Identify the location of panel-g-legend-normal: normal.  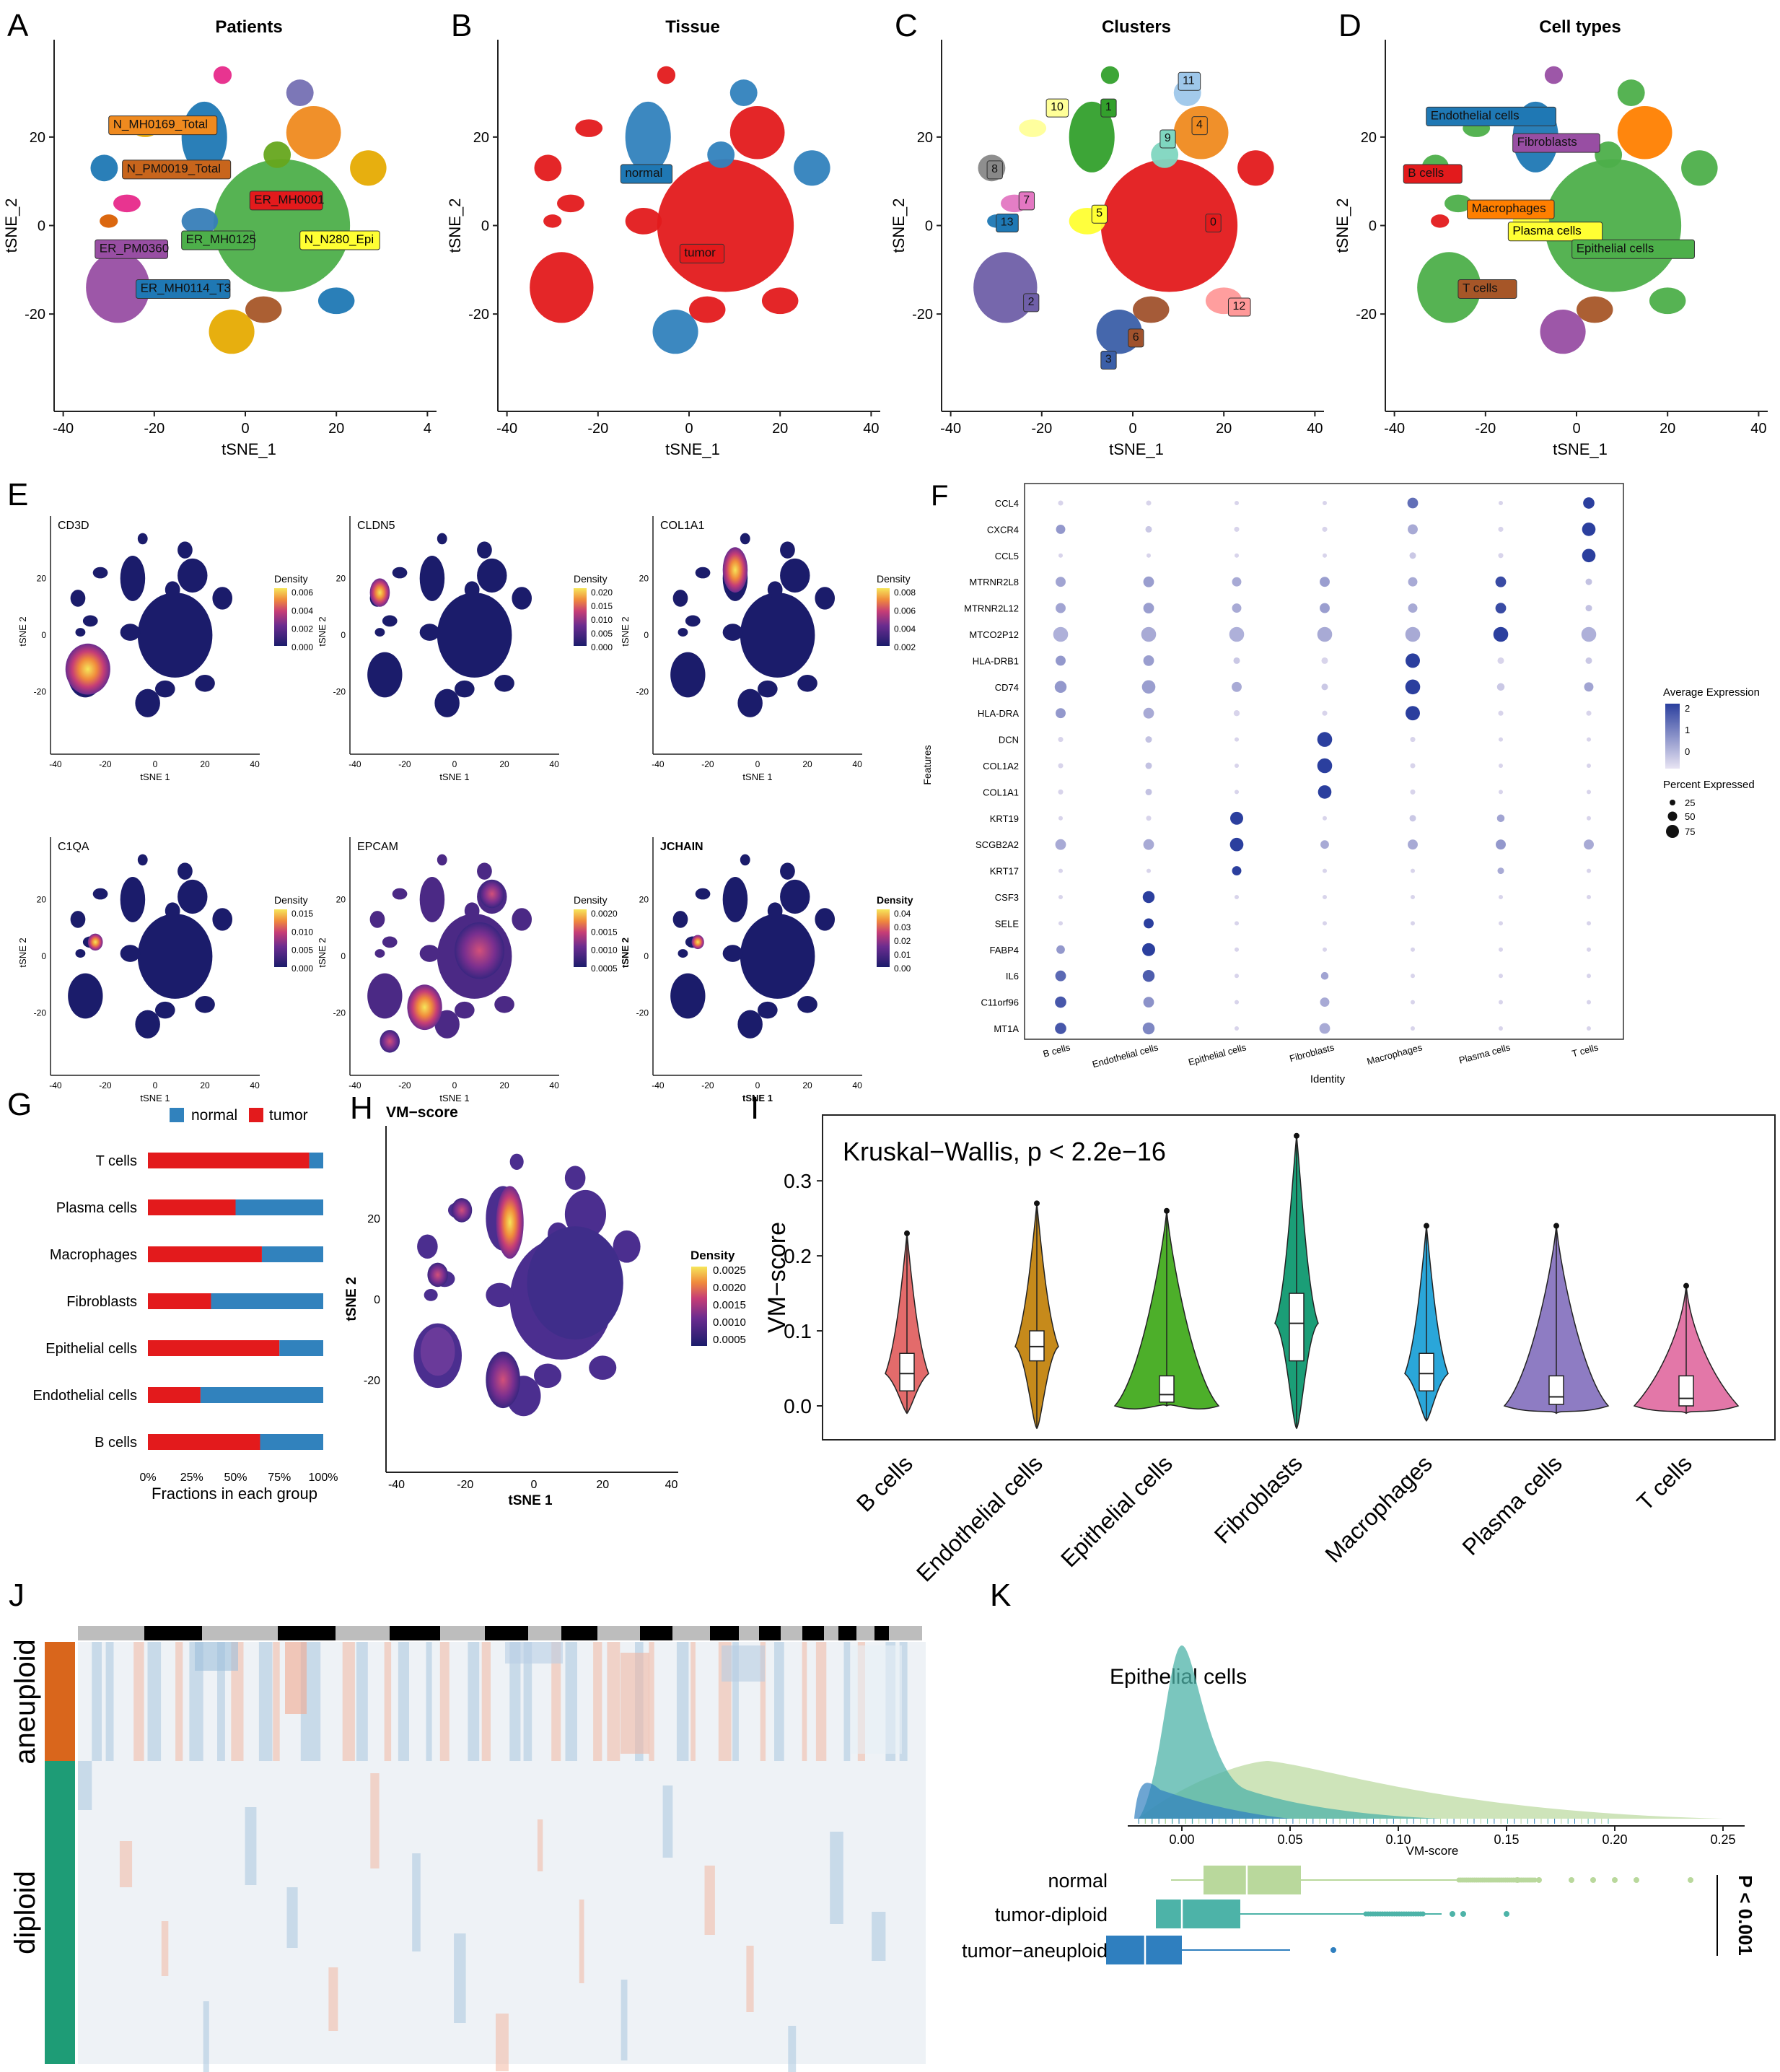
(214, 1115).